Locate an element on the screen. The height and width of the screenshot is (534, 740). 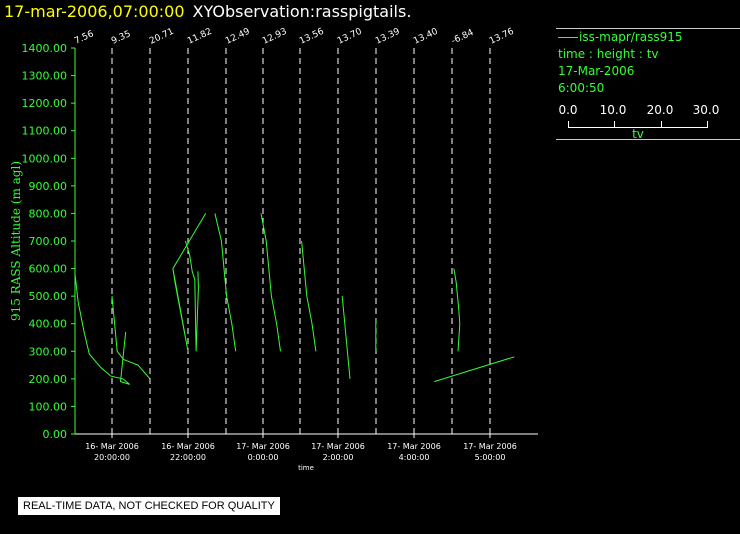
profile-mean-label: 13.70 is located at coordinates (350, 37).